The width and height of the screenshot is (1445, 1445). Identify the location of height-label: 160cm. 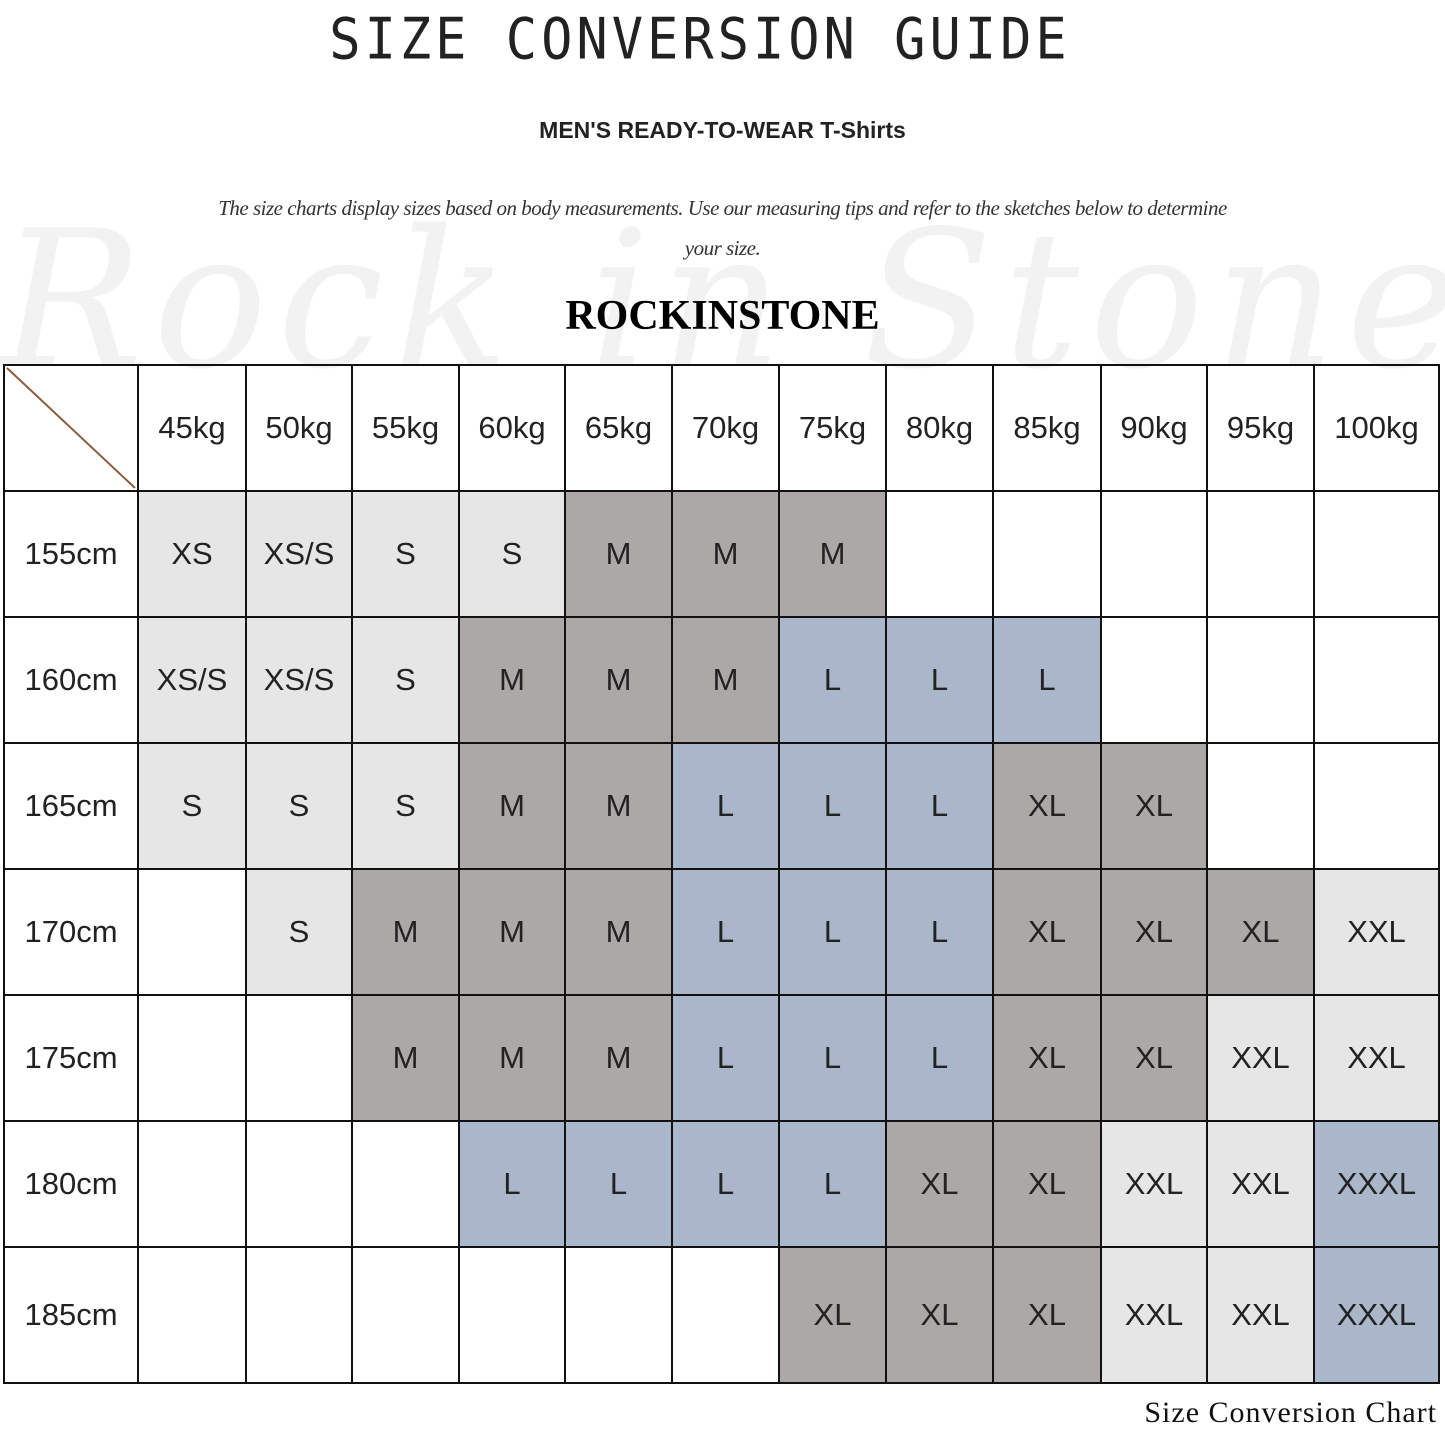
(71, 680).